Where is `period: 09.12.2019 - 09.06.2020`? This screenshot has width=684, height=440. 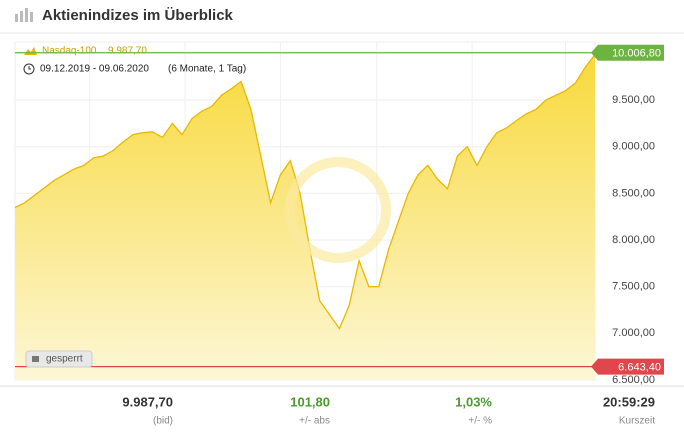
period: 09.12.2019 - 09.06.2020 is located at coordinates (94, 69).